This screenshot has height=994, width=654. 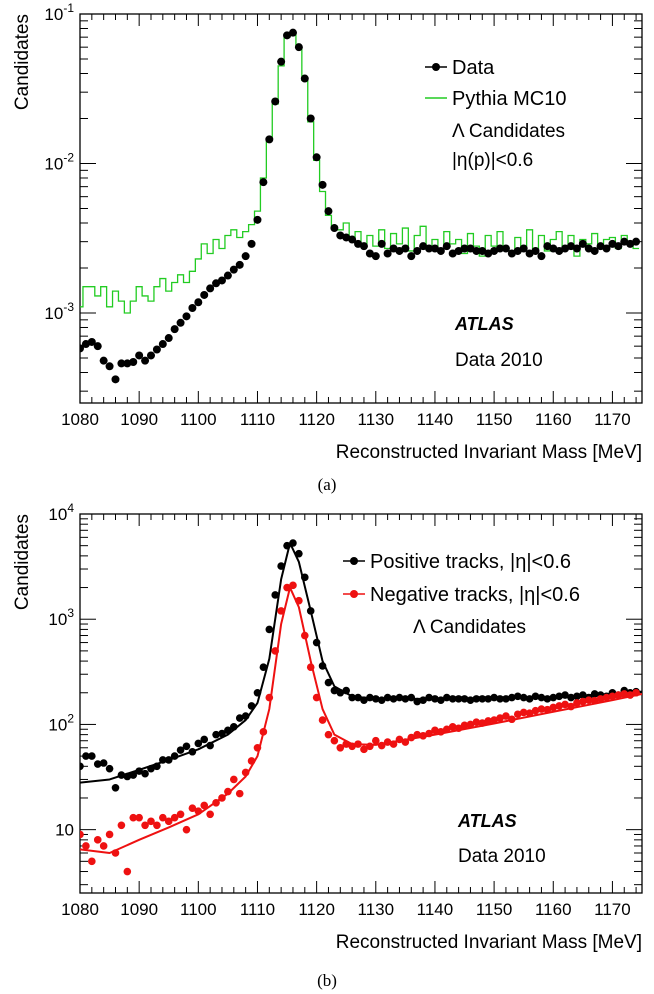 What do you see at coordinates (316, 419) in the screenshot?
I see `x-tick-label: 1120` at bounding box center [316, 419].